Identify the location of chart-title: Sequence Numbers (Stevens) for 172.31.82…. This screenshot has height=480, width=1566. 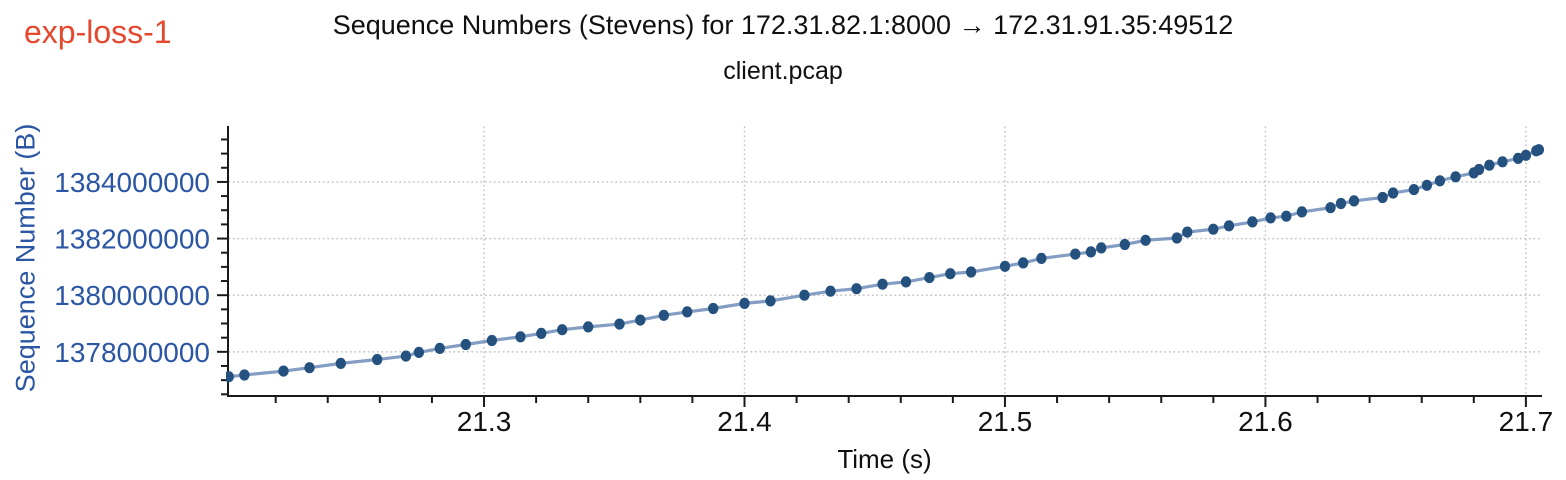
(783, 25).